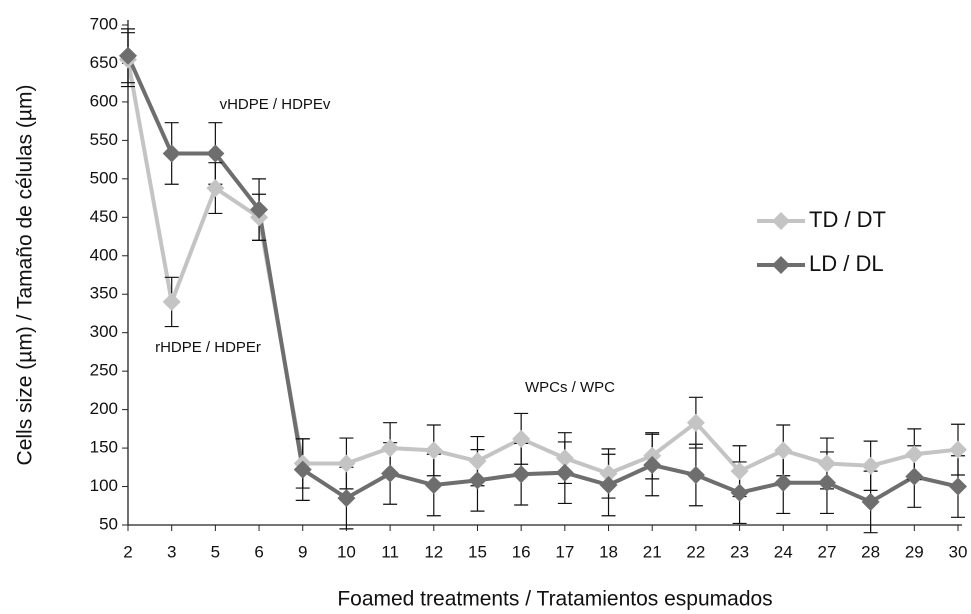 Image resolution: width=971 pixels, height=614 pixels. What do you see at coordinates (783, 551) in the screenshot?
I see `x-tick-label: 24` at bounding box center [783, 551].